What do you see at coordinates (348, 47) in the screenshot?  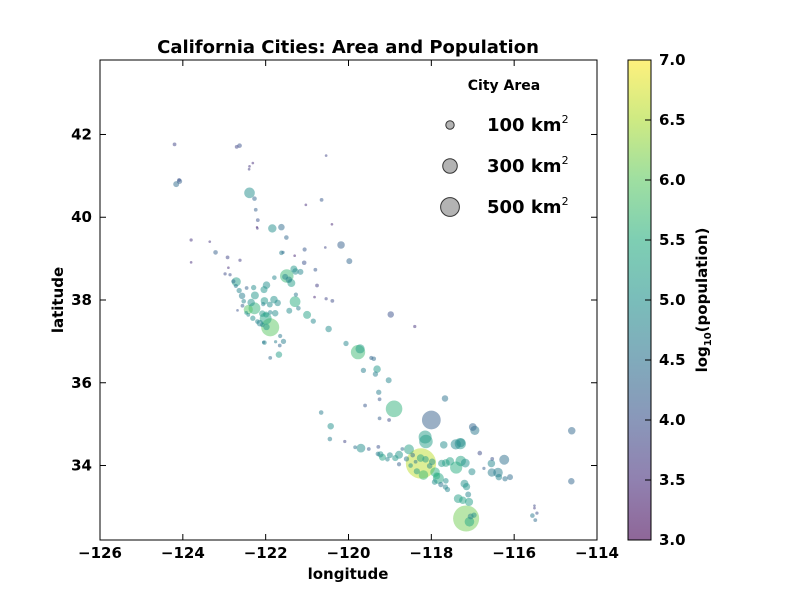 I see `chart-title: California Cities: Area and Population` at bounding box center [348, 47].